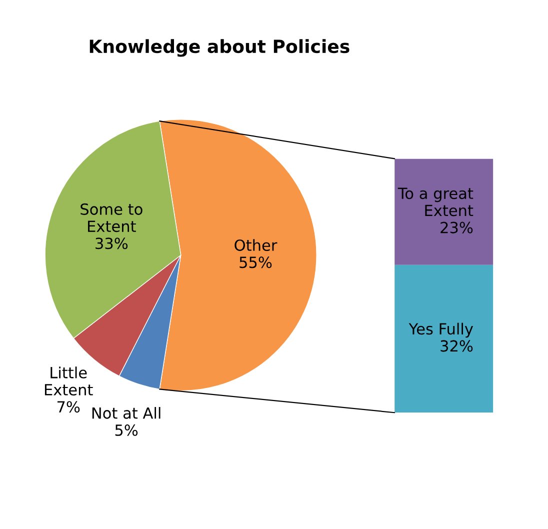  I want to click on slice-label: Little Extent, so click(68, 381).